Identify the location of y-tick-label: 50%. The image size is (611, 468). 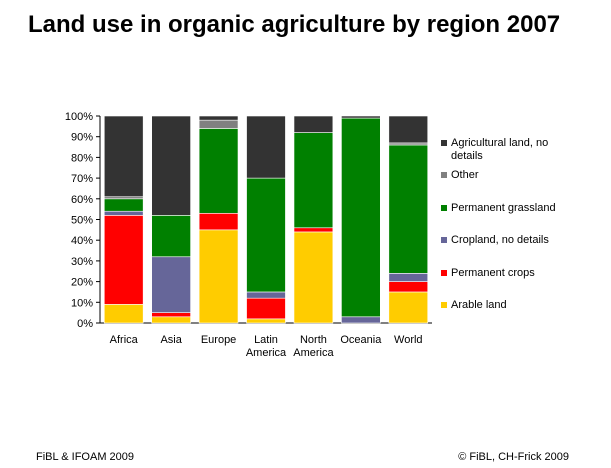
(82, 221).